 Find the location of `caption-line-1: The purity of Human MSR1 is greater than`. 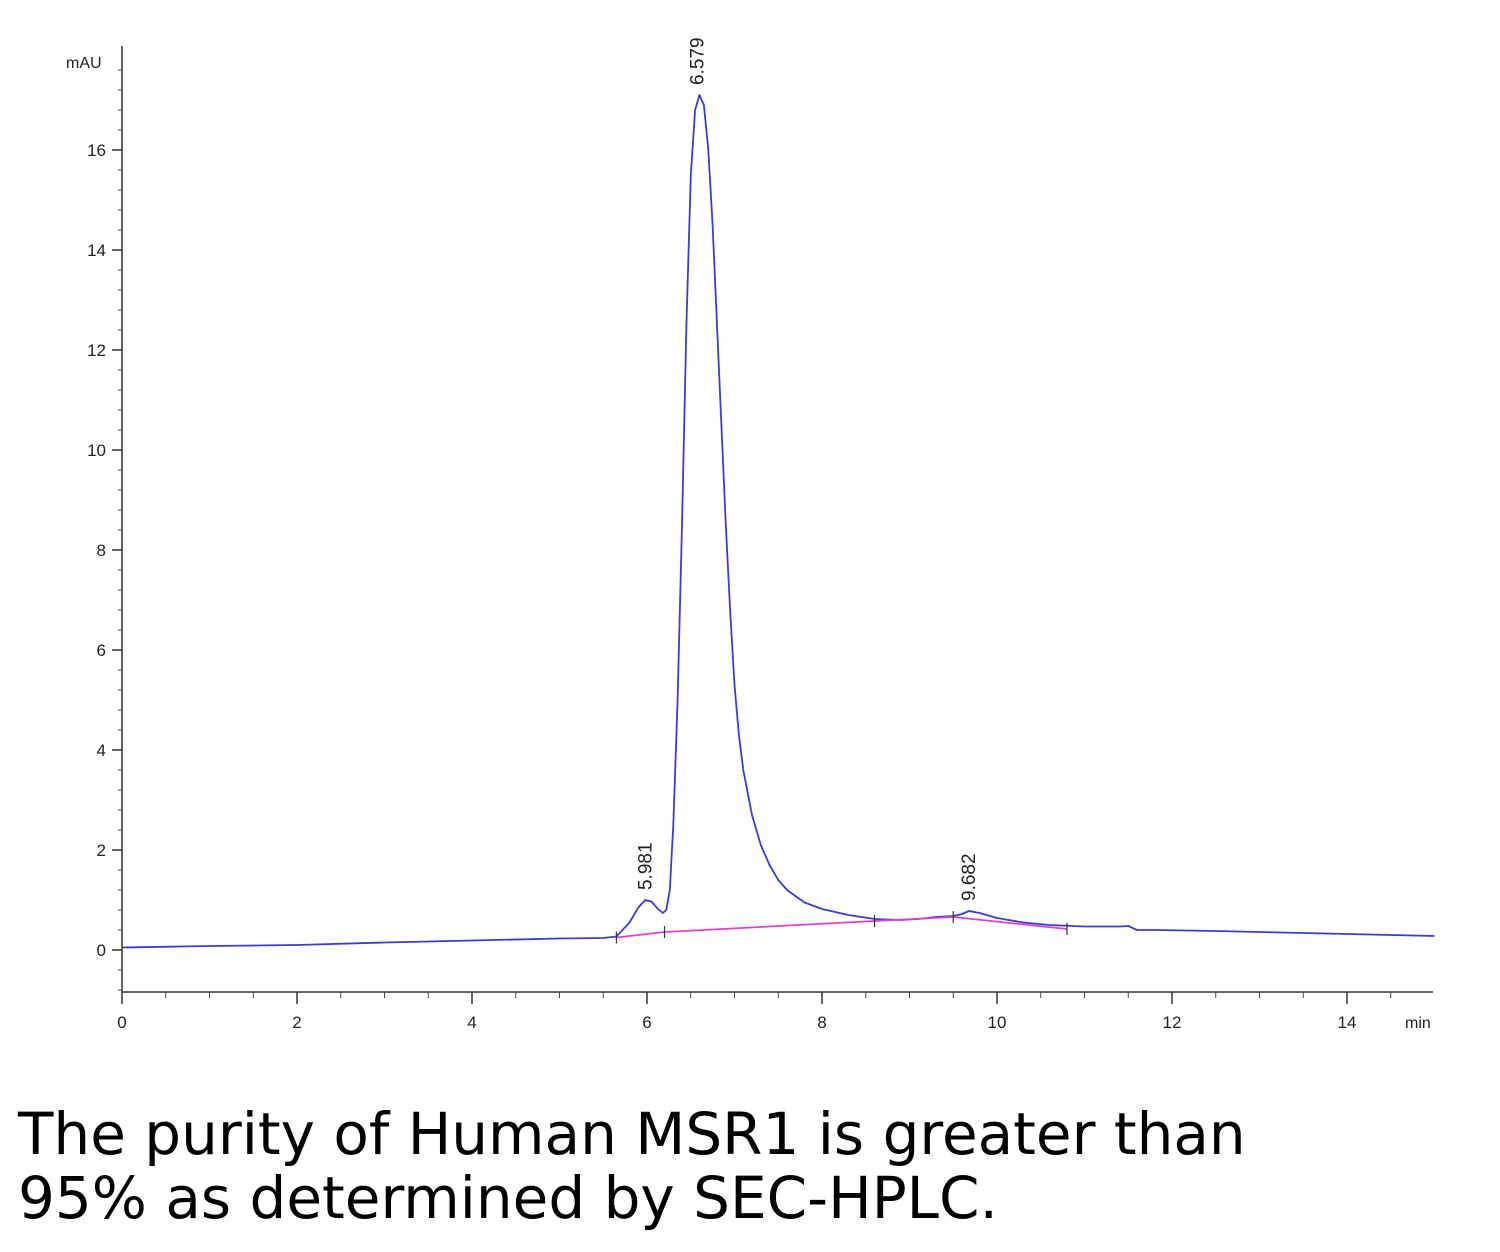

caption-line-1: The purity of Human MSR1 is greater than is located at coordinates (632, 1134).